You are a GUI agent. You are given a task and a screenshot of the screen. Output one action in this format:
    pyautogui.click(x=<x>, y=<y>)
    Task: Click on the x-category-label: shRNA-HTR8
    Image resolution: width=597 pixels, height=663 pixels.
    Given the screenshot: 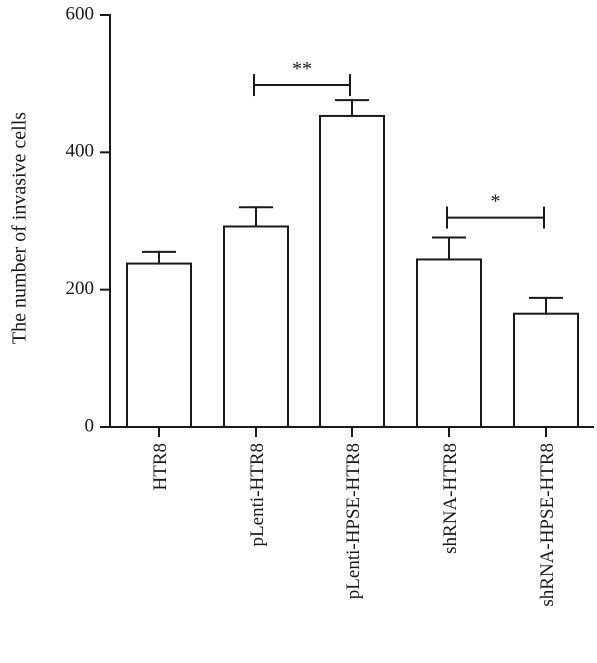 What is the action you would take?
    pyautogui.click(x=450, y=498)
    